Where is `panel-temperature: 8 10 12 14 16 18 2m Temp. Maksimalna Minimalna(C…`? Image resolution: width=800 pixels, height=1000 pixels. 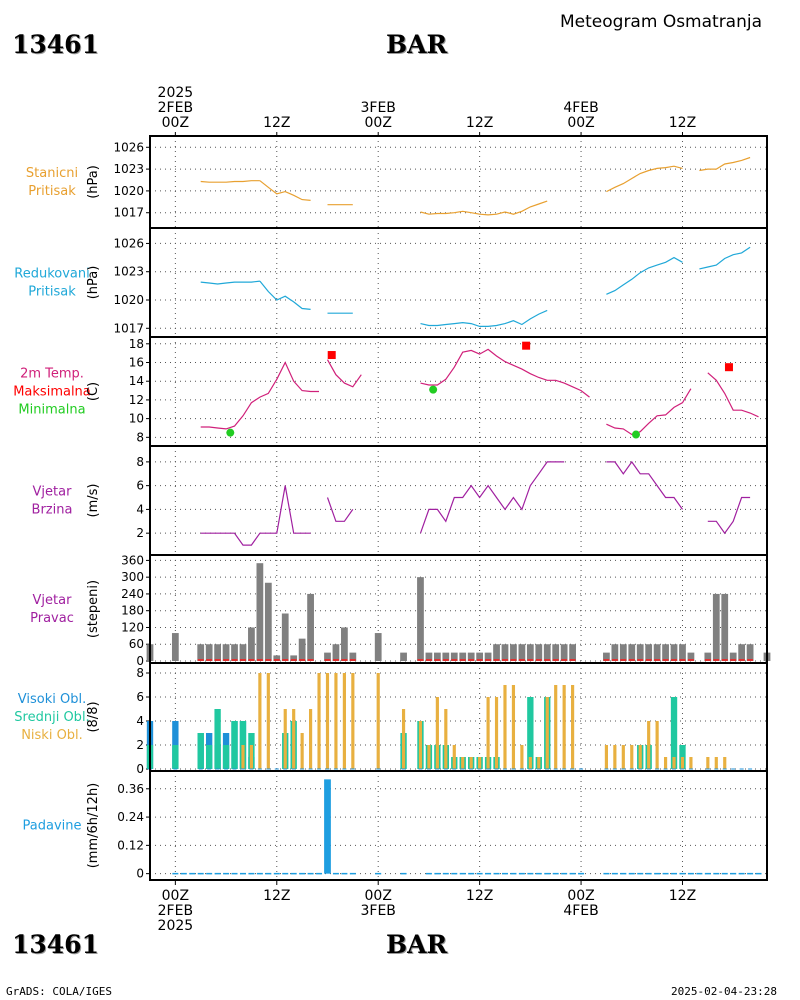
panel-temperature: 8 10 12 14 16 18 2m Temp. Maksimalna Minimalna(C… is located at coordinates (390, 391).